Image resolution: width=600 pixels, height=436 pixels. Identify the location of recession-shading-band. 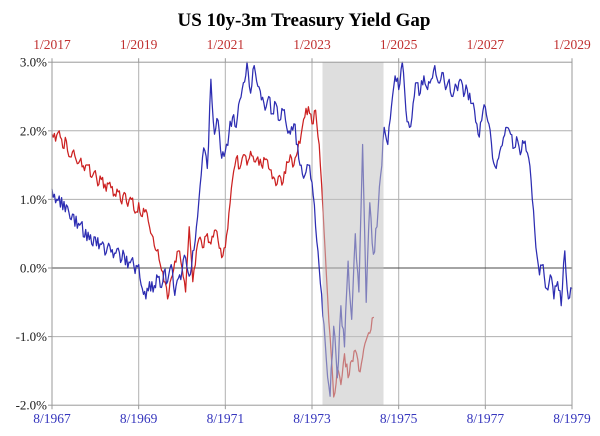
(353, 234).